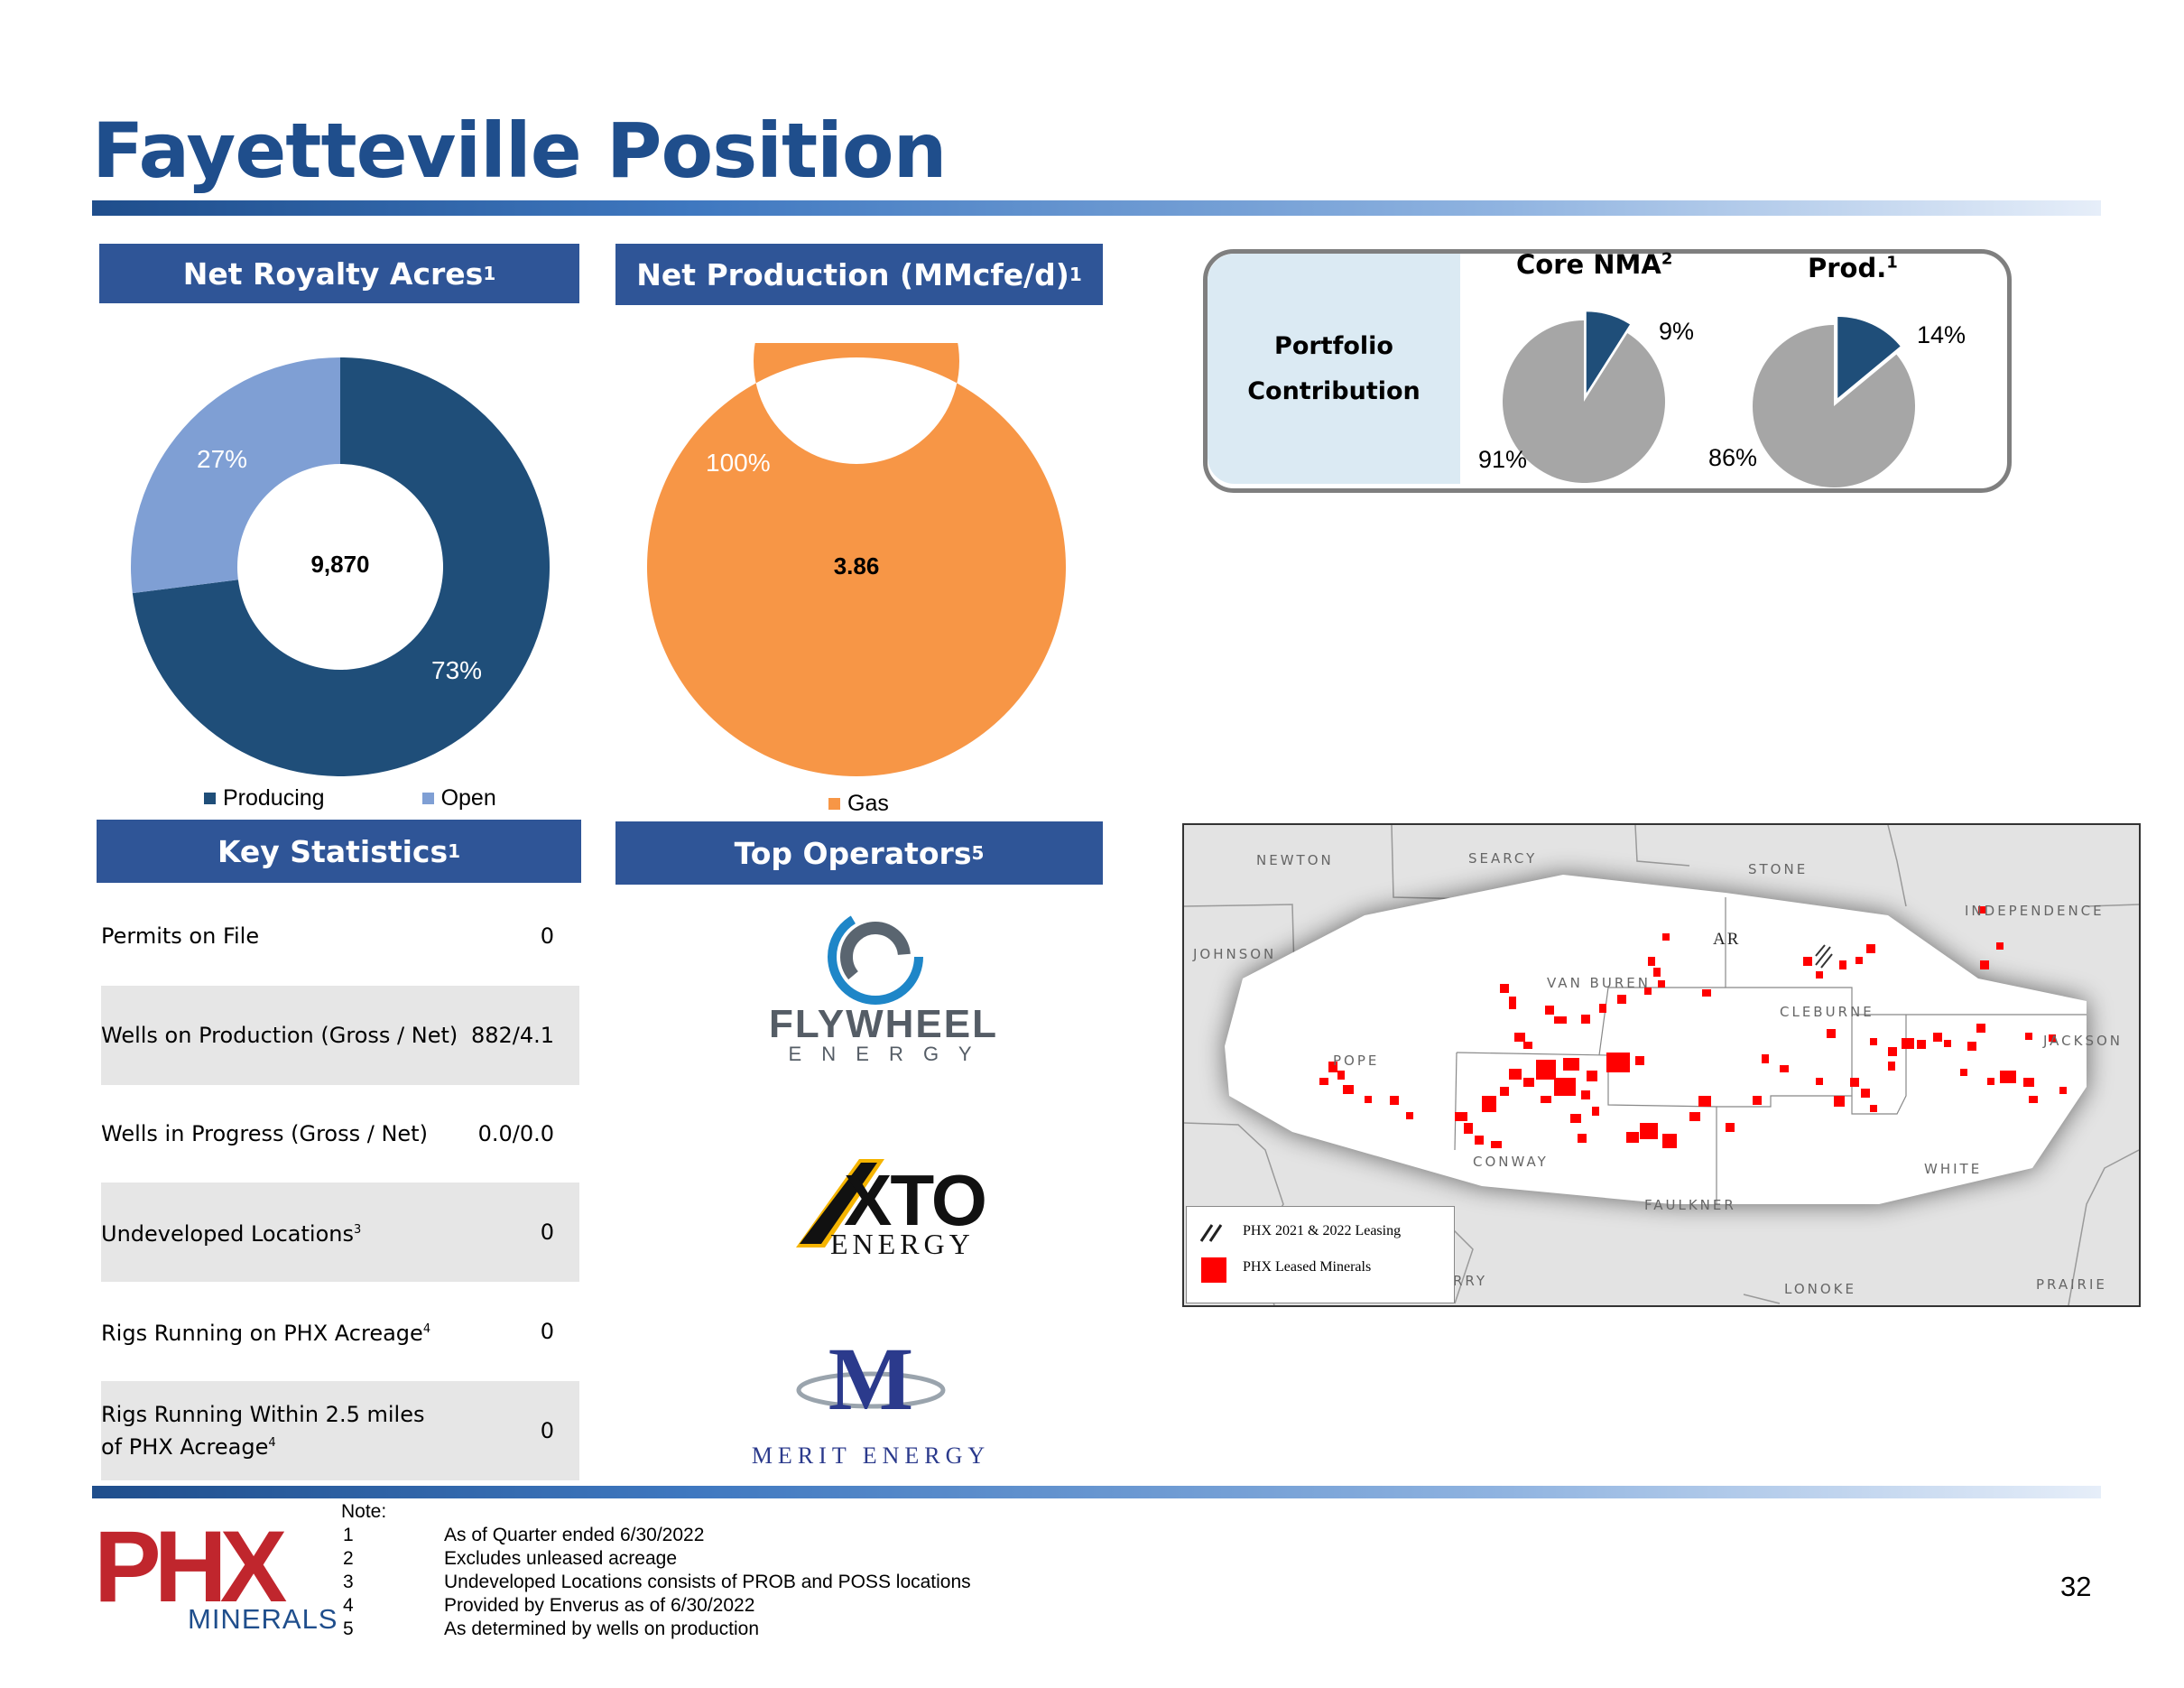 This screenshot has width=2184, height=1688. What do you see at coordinates (274, 798) in the screenshot?
I see `legend-producing: Producing` at bounding box center [274, 798].